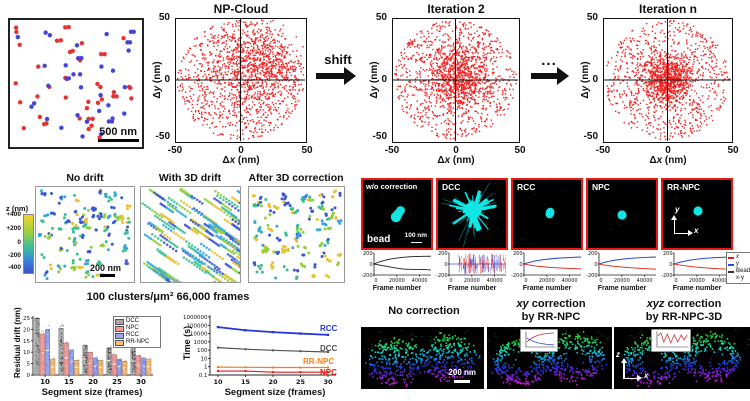  I want to click on colorbar-tick-0: 0, so click(19, 242).